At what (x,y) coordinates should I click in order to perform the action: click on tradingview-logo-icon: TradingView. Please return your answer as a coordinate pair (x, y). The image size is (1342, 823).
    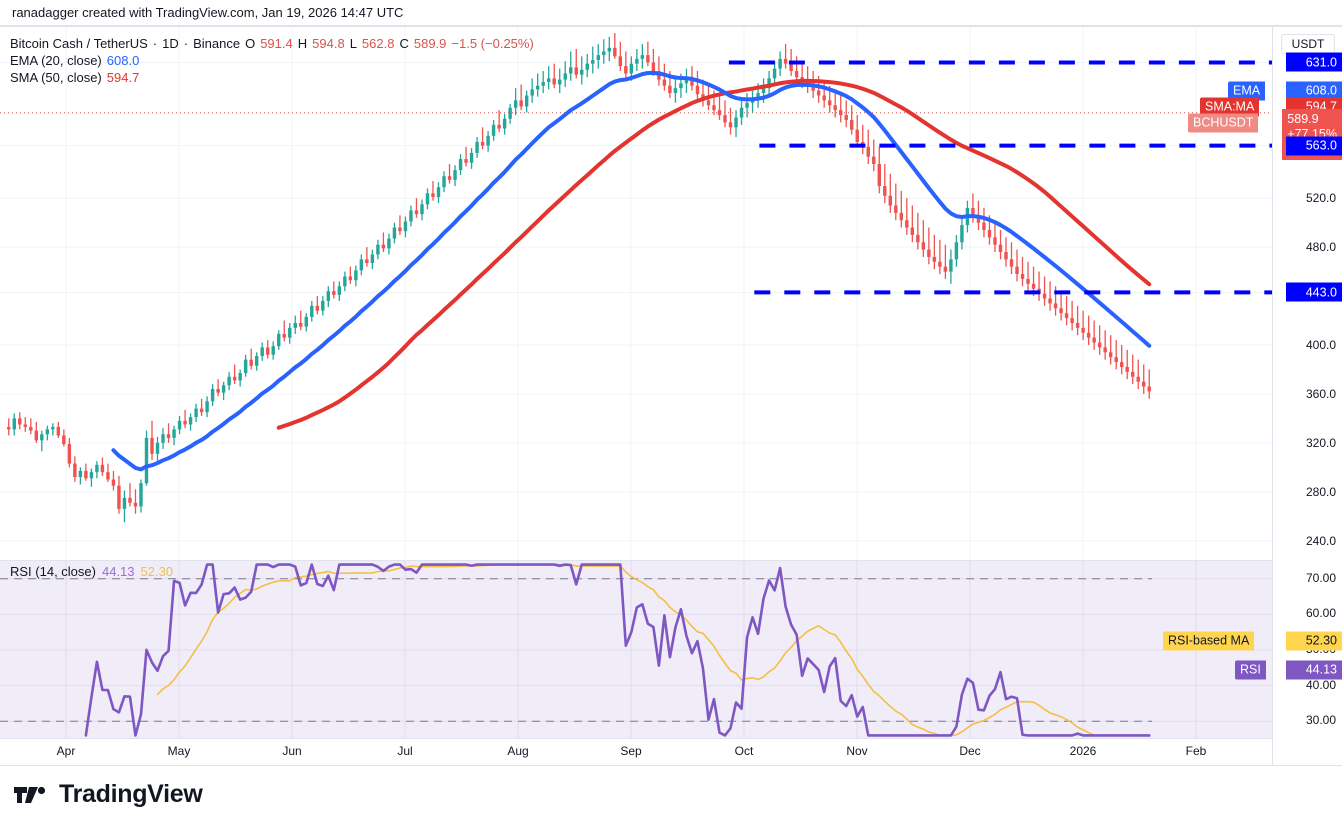
    Looking at the image, I should click on (108, 794).